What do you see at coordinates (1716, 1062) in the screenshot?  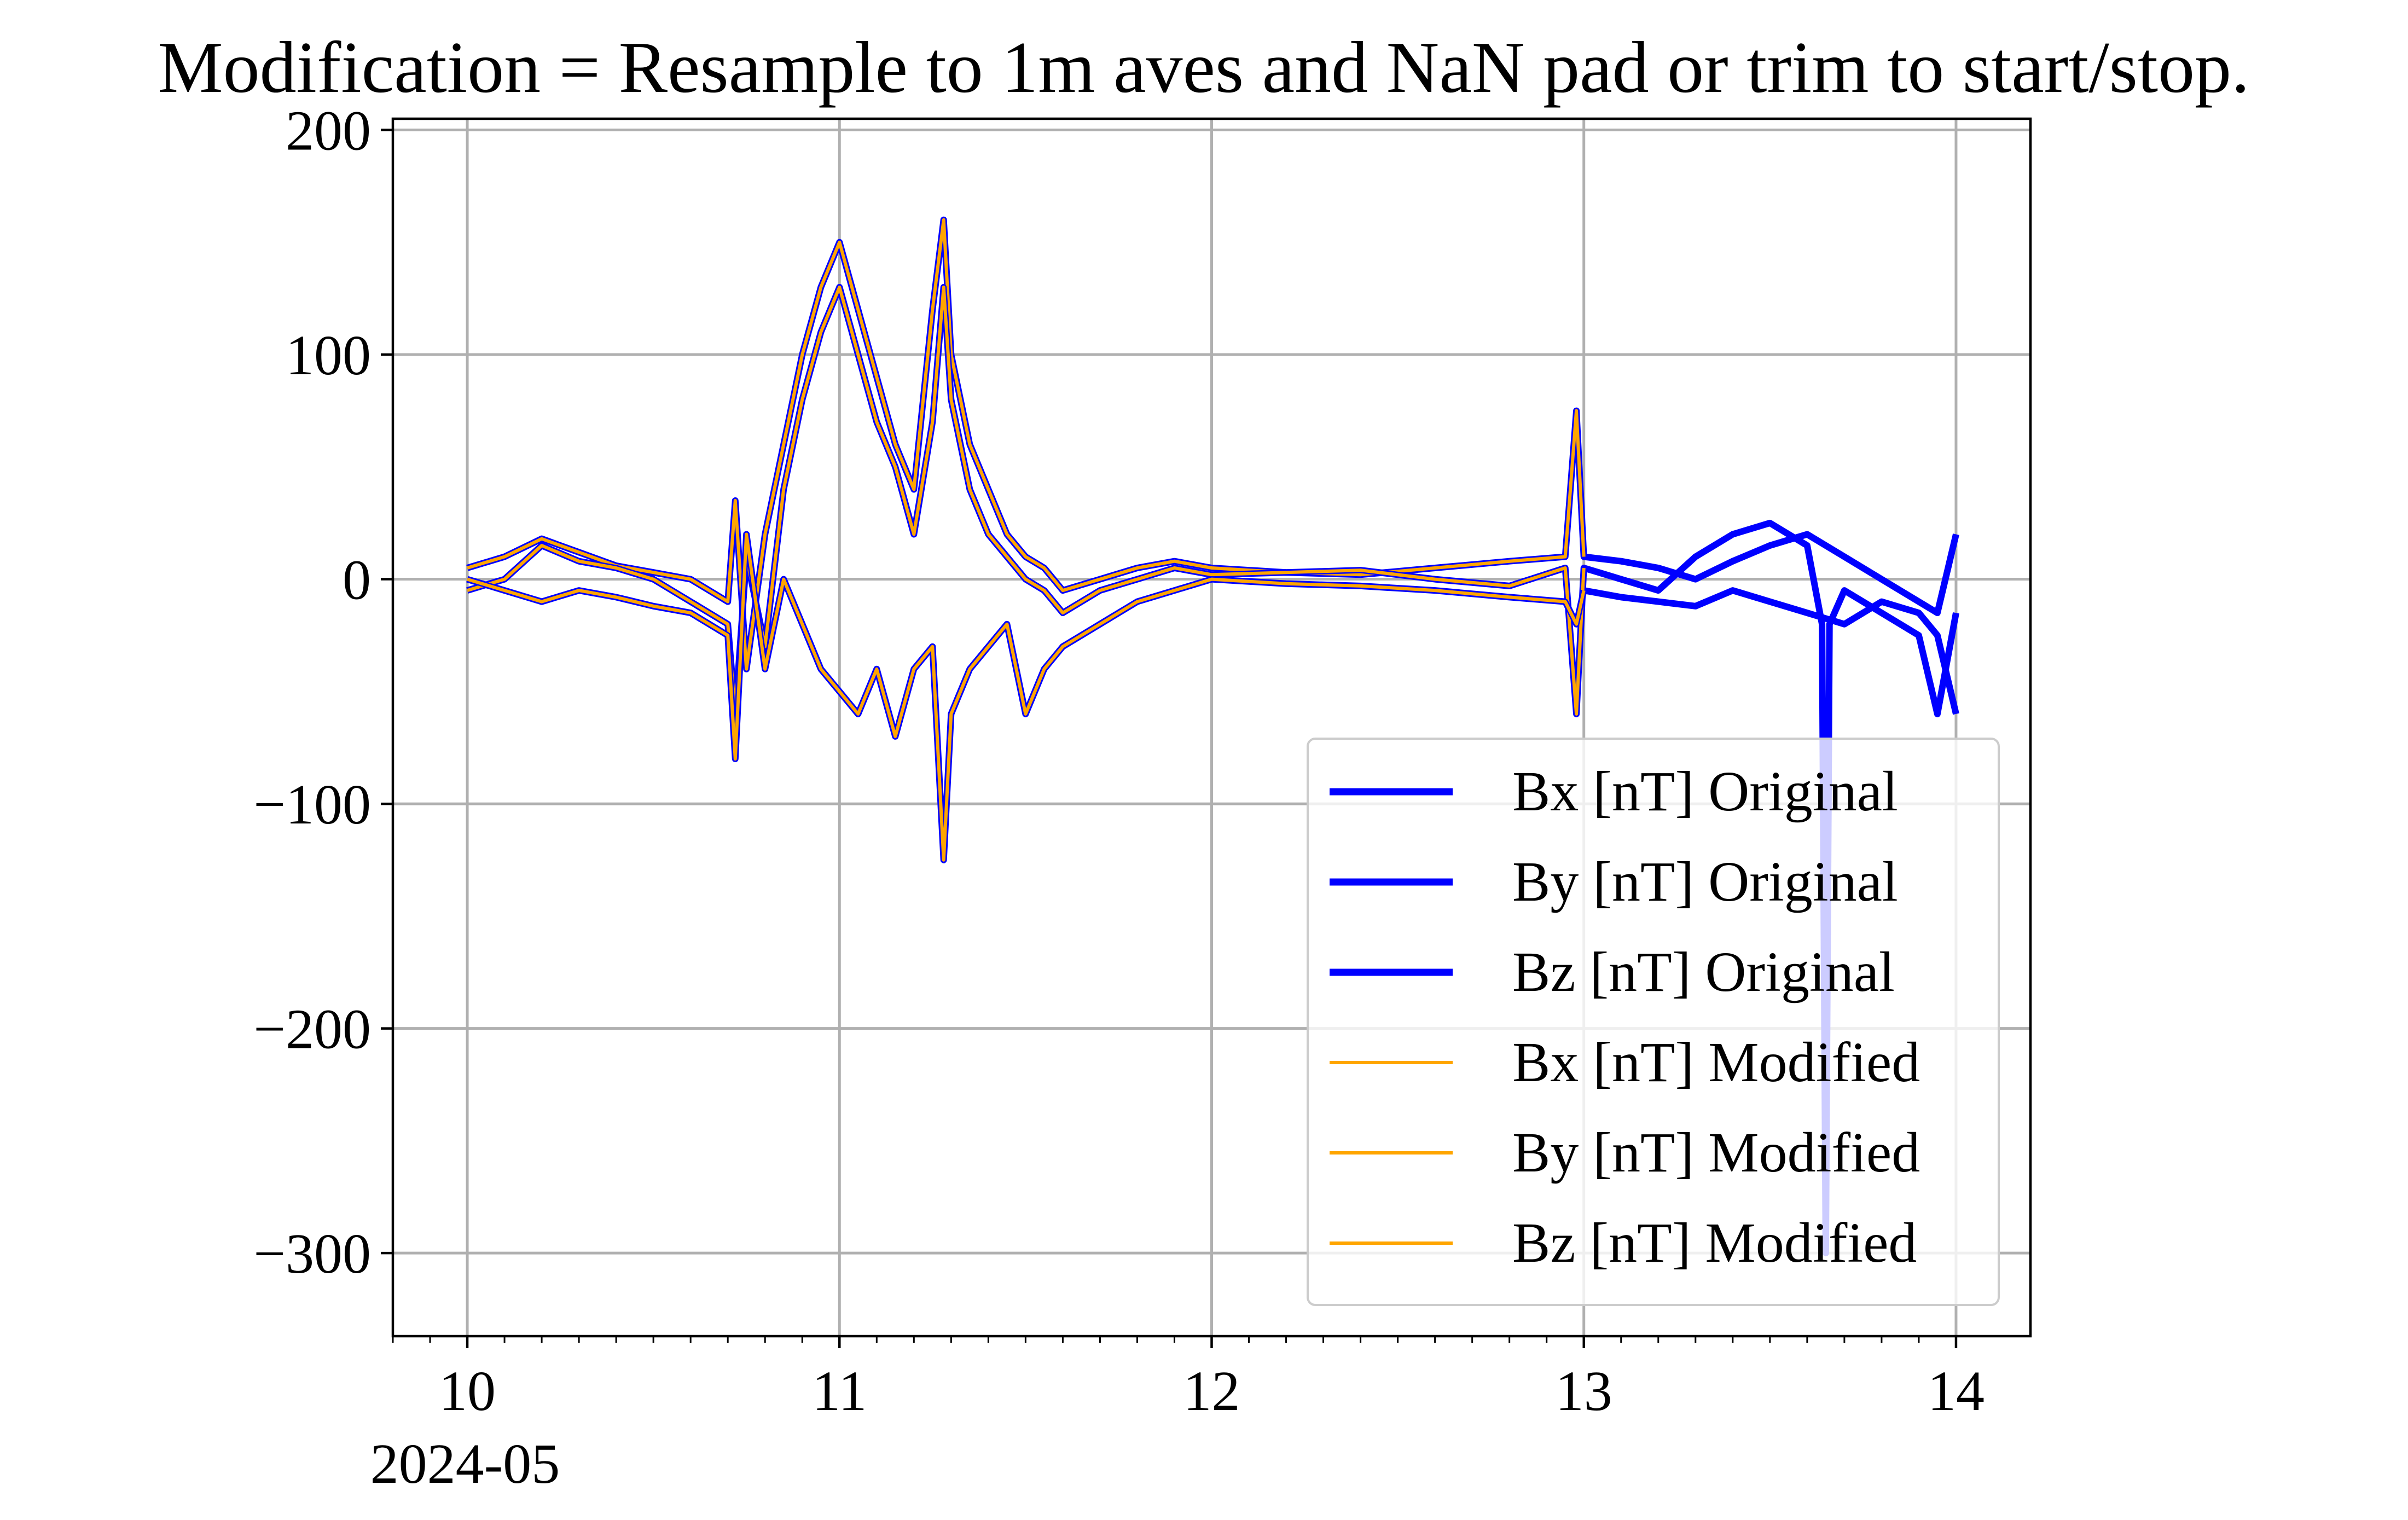 I see `legend-label-3: Bx [nT] Modified` at bounding box center [1716, 1062].